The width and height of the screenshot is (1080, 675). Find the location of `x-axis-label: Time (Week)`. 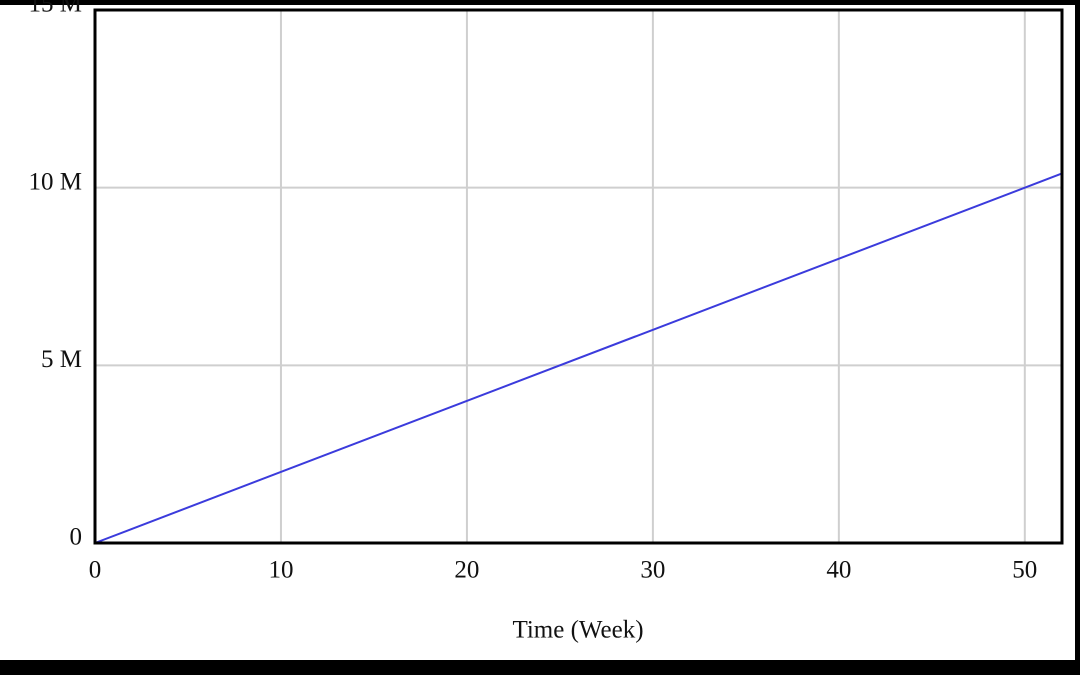

x-axis-label: Time (Week) is located at coordinates (577, 630).